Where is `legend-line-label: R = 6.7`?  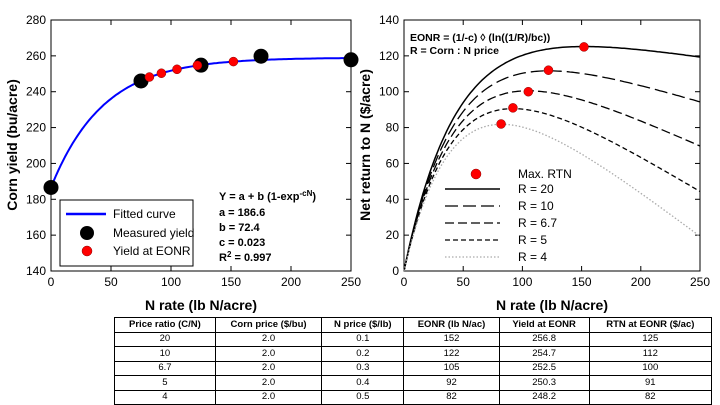 legend-line-label: R = 6.7 is located at coordinates (537, 223).